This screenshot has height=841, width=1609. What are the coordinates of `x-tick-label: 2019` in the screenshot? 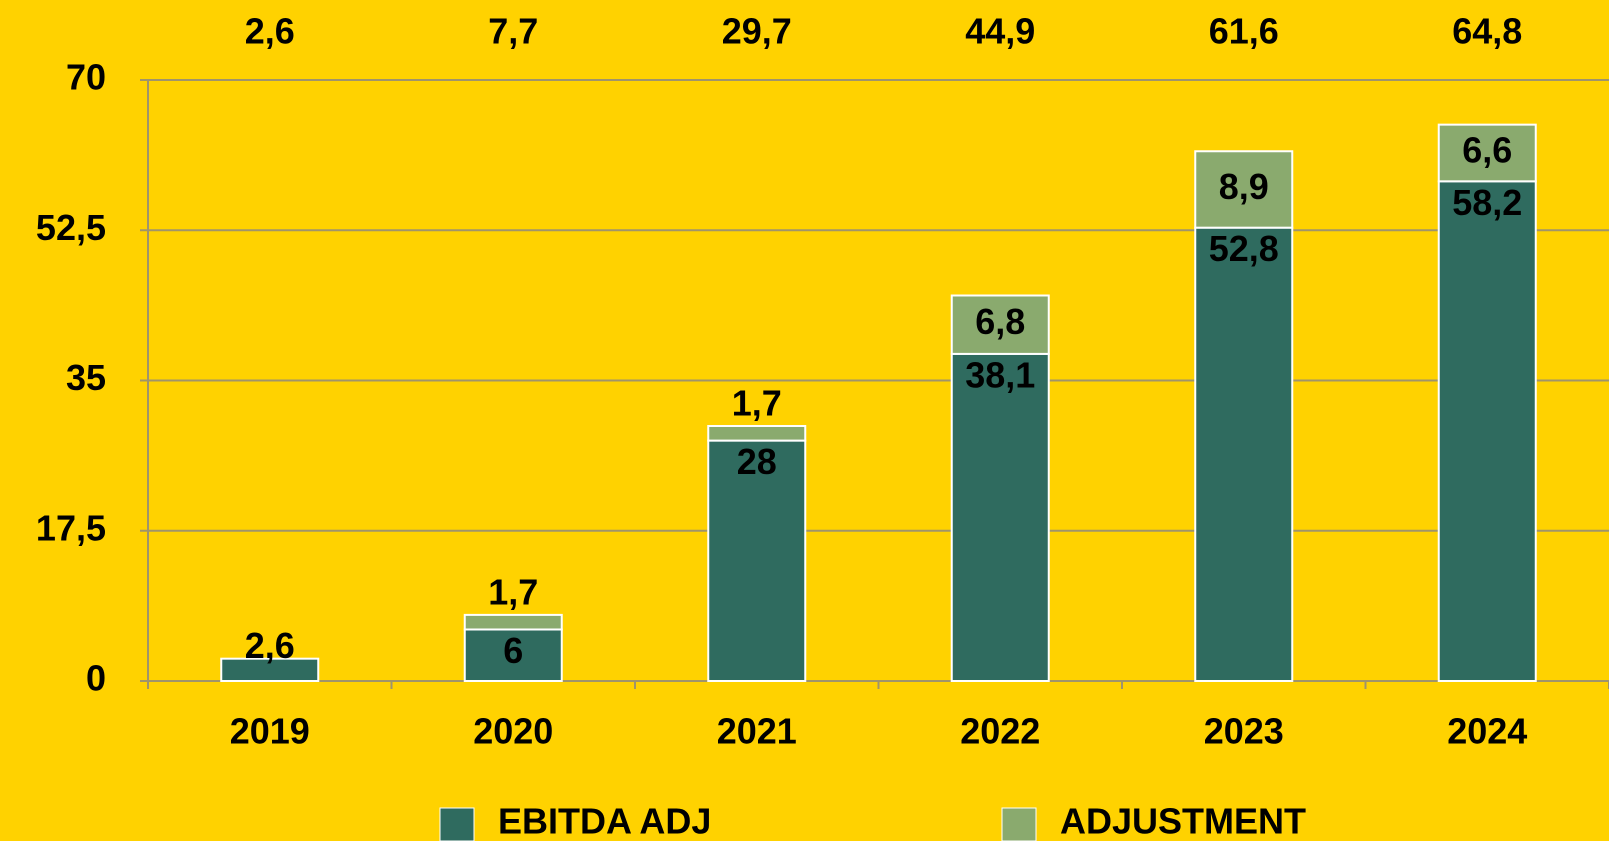 It's located at (270, 731).